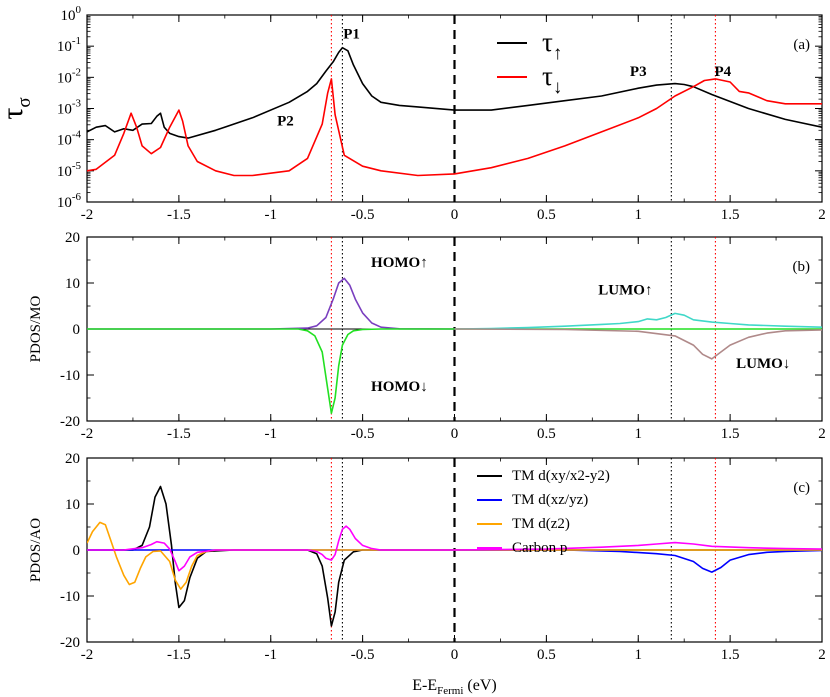 The height and width of the screenshot is (697, 830). I want to click on panel-label: (c), so click(801, 488).